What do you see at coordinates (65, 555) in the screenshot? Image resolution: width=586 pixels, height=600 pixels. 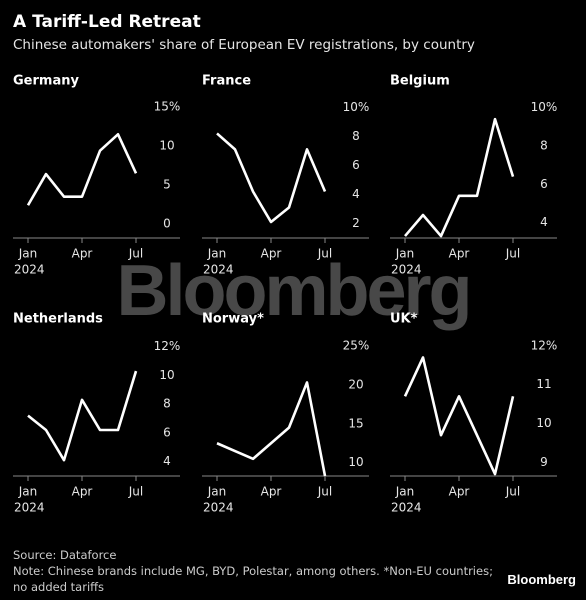 I see `source: Source: Dataforce` at bounding box center [65, 555].